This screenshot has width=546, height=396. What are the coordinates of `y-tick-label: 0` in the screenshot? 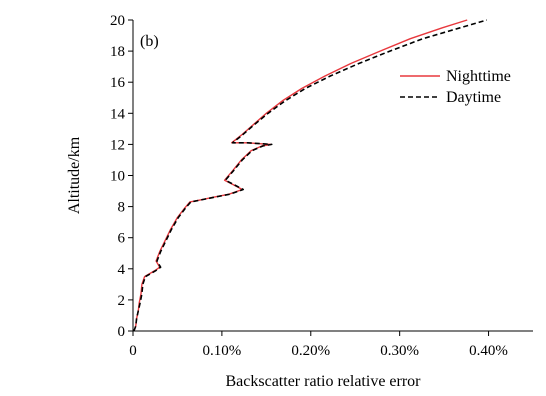 It's located at (122, 332).